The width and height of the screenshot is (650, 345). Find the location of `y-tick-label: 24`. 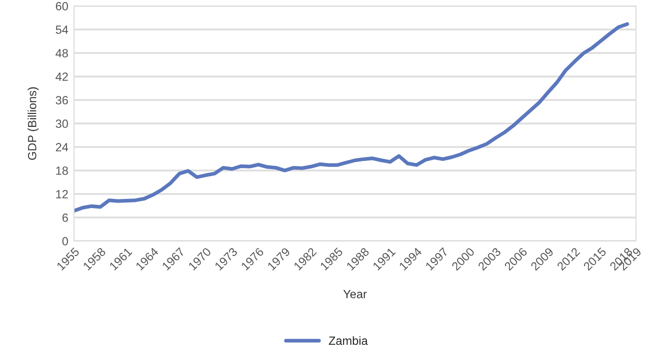

y-tick-label: 24 is located at coordinates (62, 147).